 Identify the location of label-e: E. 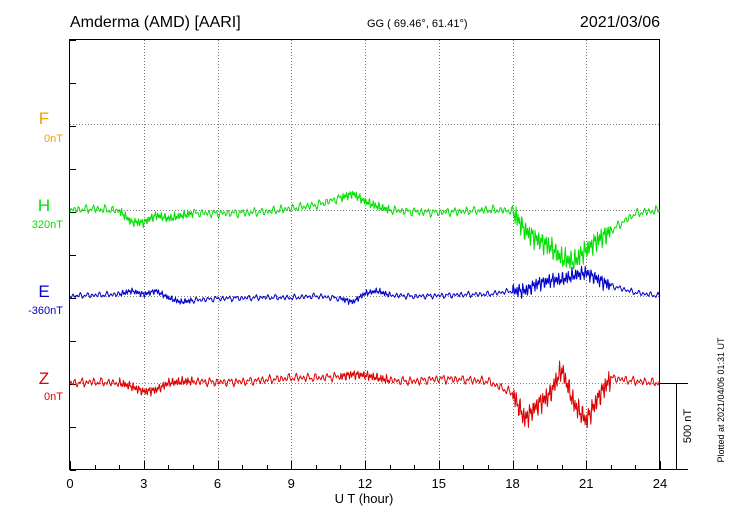
(43, 291).